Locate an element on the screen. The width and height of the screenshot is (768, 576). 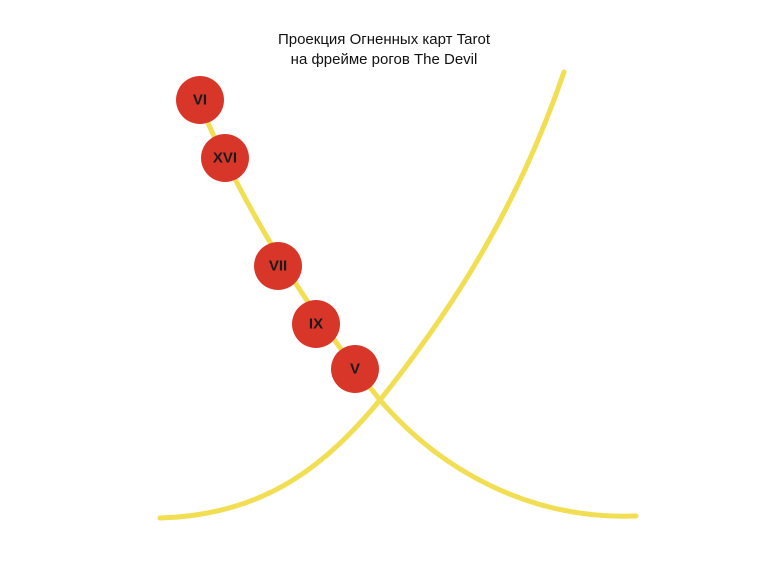
node-vi-label: VI is located at coordinates (200, 100).